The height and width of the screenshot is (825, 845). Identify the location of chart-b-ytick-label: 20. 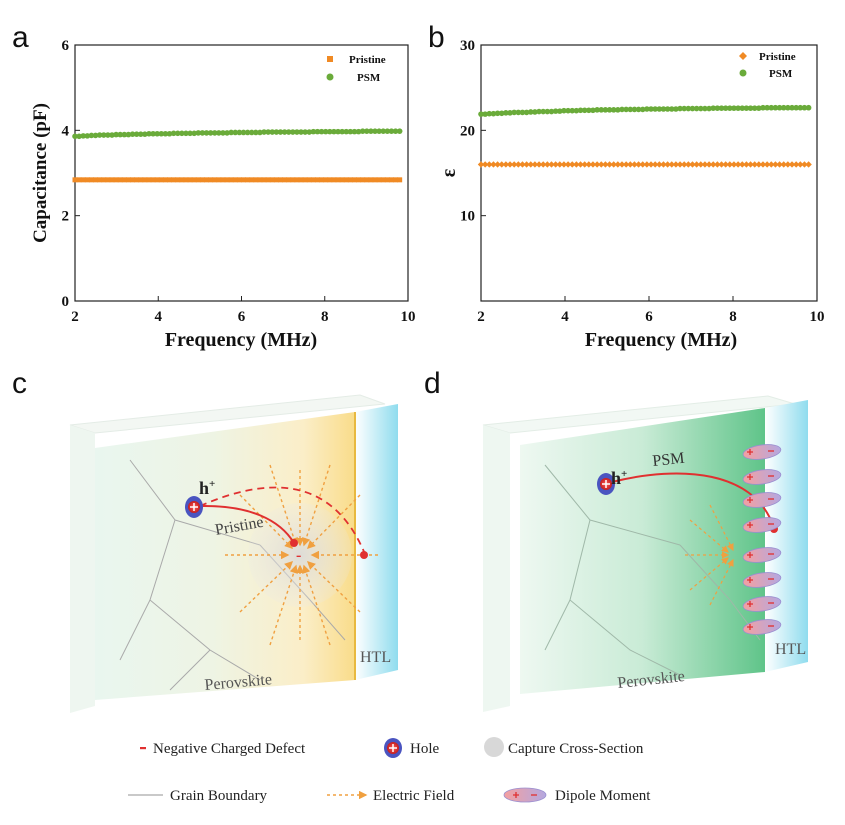
(467, 131).